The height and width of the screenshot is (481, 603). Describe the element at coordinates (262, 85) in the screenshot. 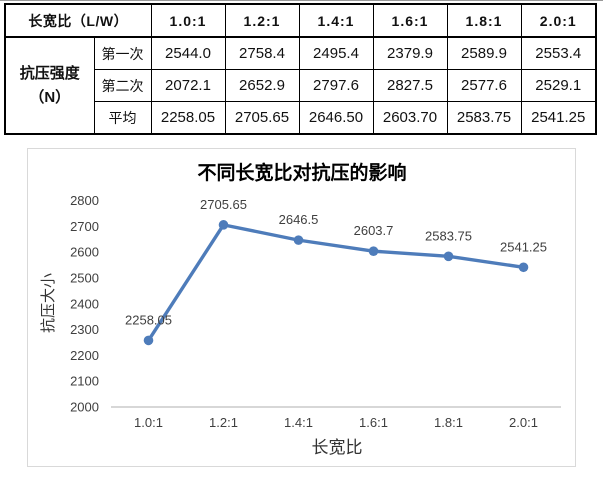

I see `cell: 2652.9` at that location.